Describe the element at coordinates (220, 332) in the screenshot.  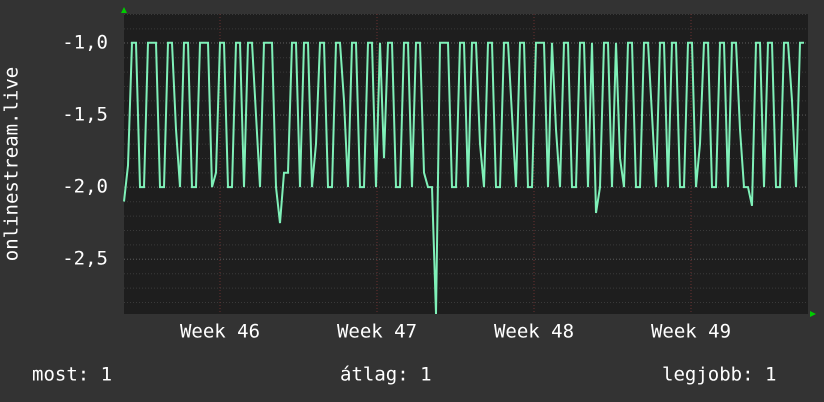
I see `x-tick-label: Week 46` at that location.